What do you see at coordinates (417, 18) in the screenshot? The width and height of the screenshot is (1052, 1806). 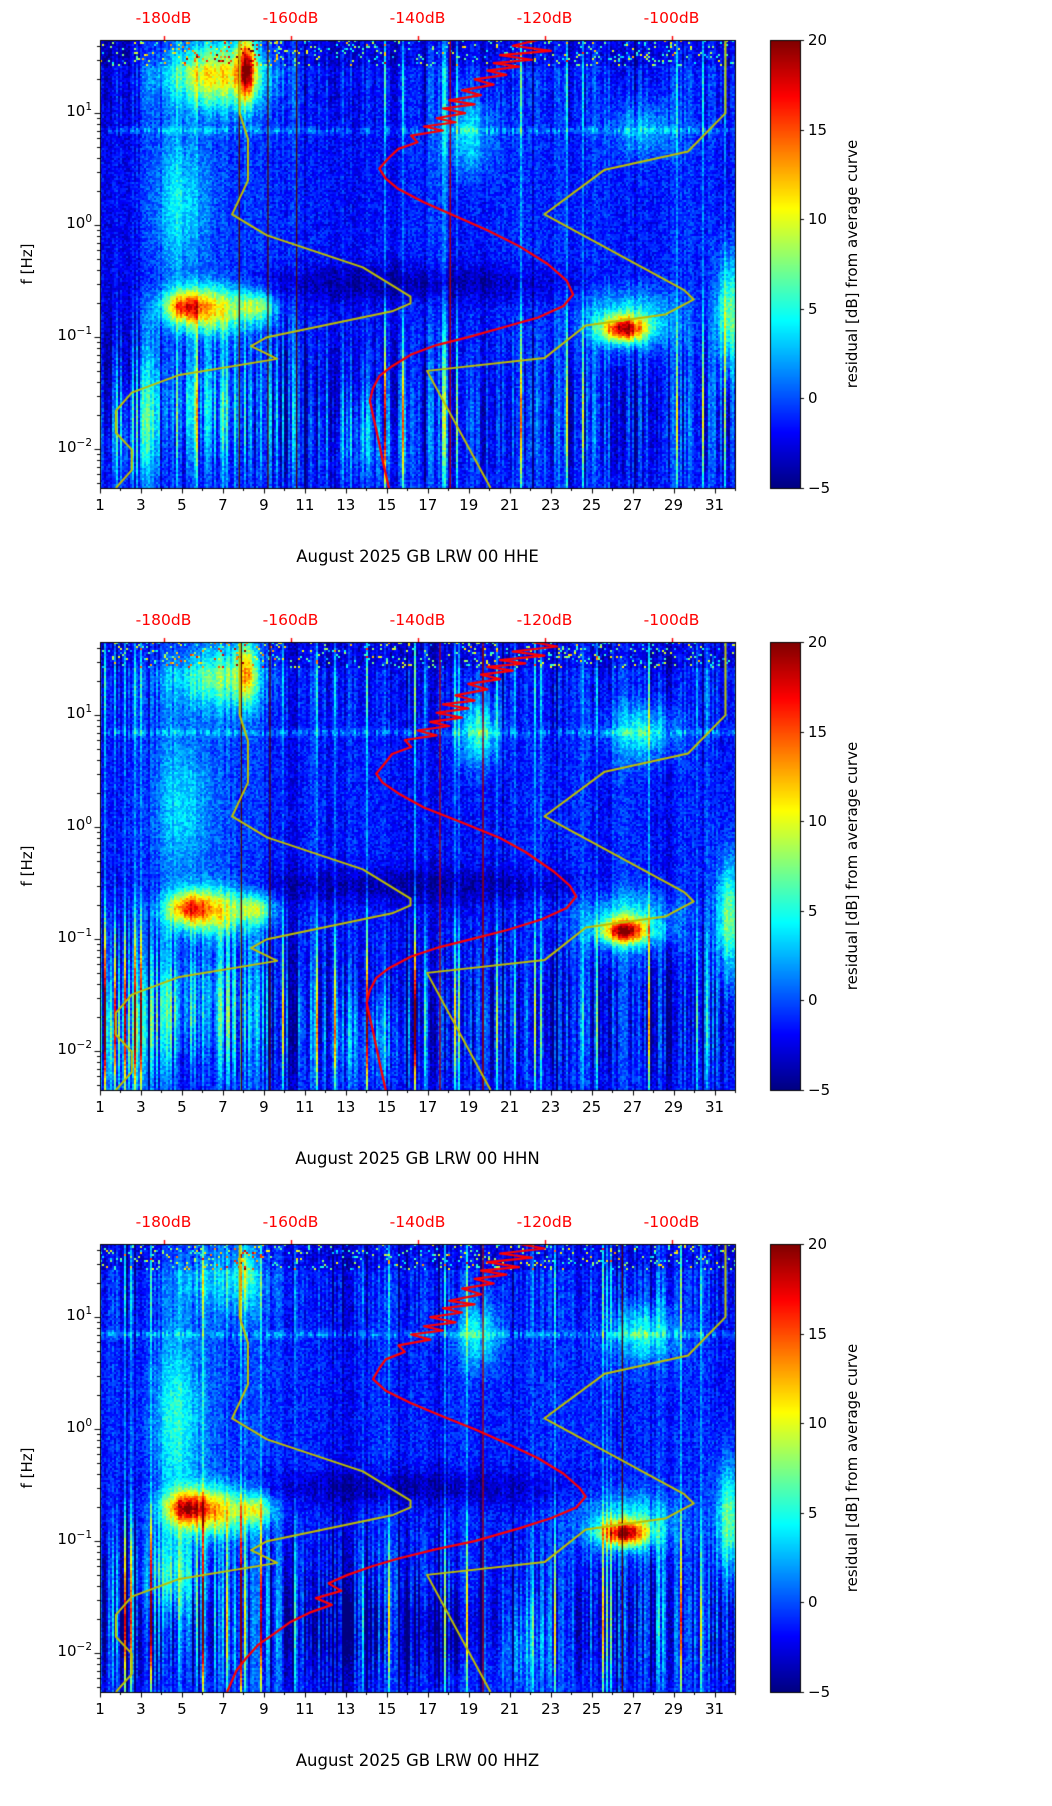 I see `top-axis-db-label: -140dB` at bounding box center [417, 18].